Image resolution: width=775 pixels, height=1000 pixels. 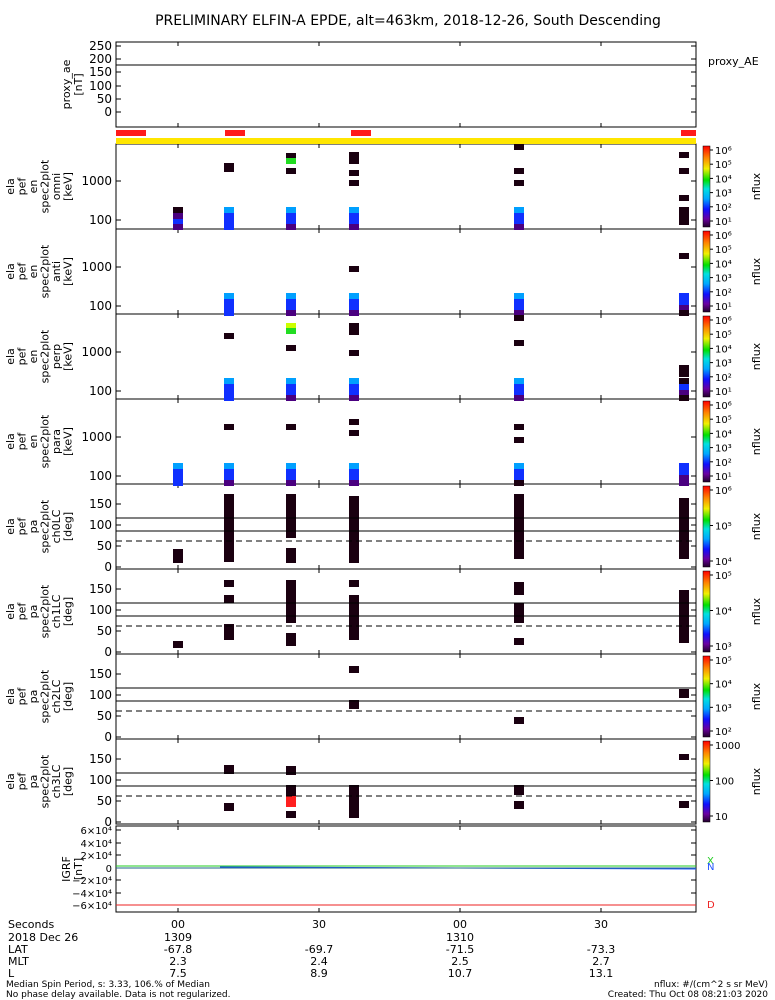 I want to click on tick-l: 10.7, so click(x=460, y=973).